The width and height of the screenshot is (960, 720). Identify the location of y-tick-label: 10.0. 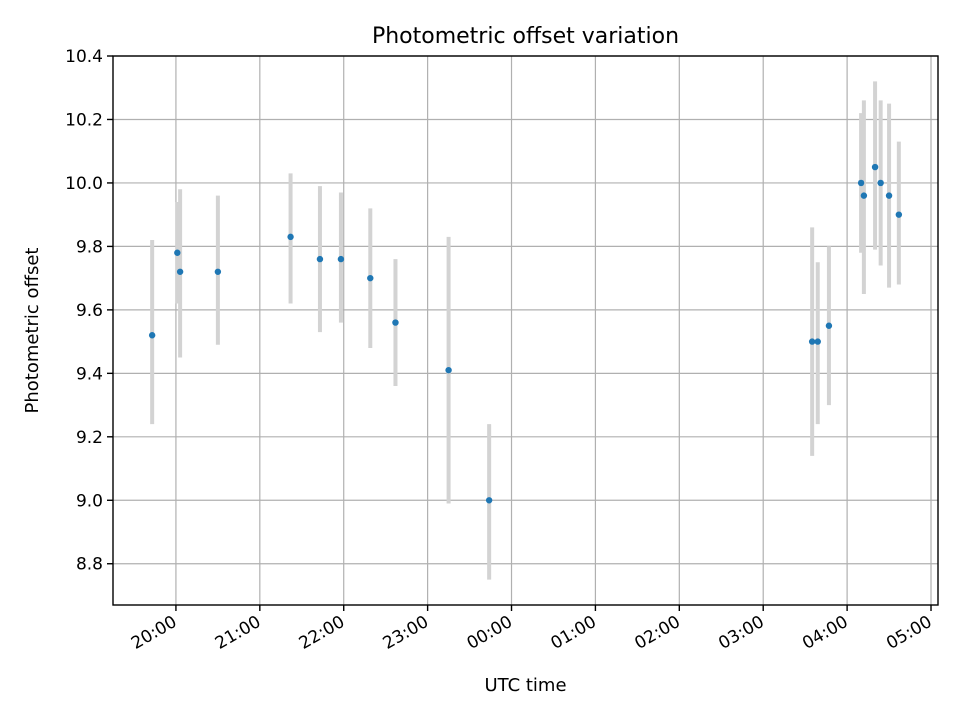
(84, 184).